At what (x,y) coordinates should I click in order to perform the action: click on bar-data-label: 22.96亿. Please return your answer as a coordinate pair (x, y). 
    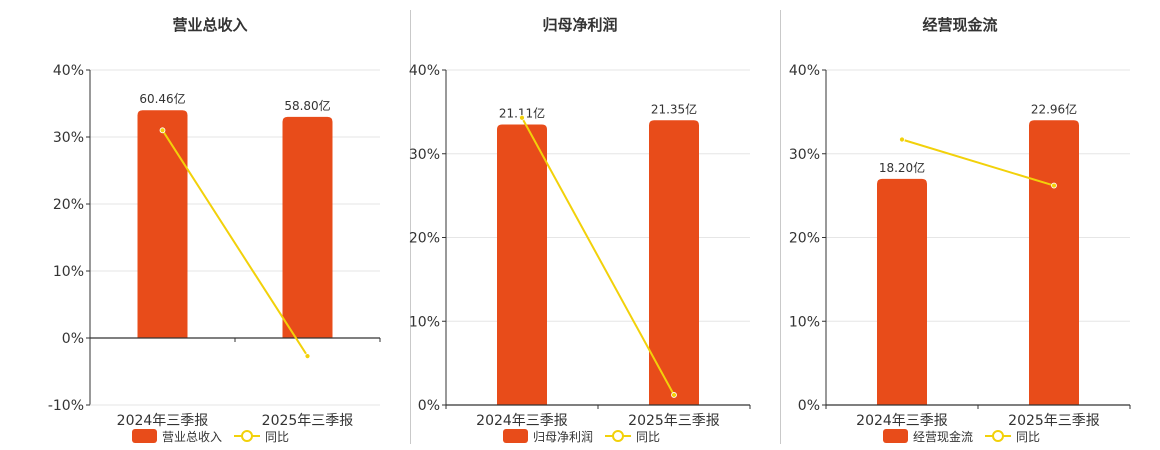
    Looking at the image, I should click on (1054, 108).